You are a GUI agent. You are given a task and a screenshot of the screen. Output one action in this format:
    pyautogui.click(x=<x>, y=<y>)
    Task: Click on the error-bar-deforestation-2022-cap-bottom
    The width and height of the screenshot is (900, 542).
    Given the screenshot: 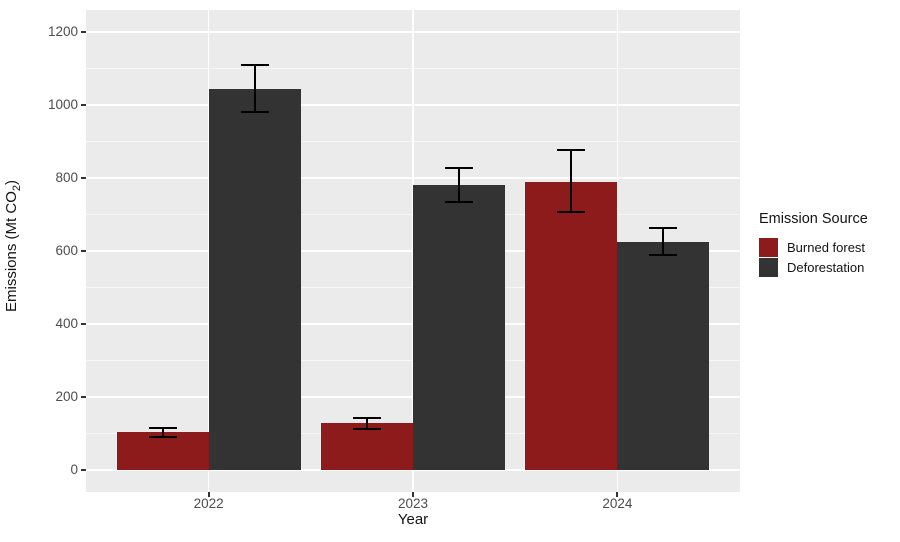 What is the action you would take?
    pyautogui.click(x=254, y=112)
    